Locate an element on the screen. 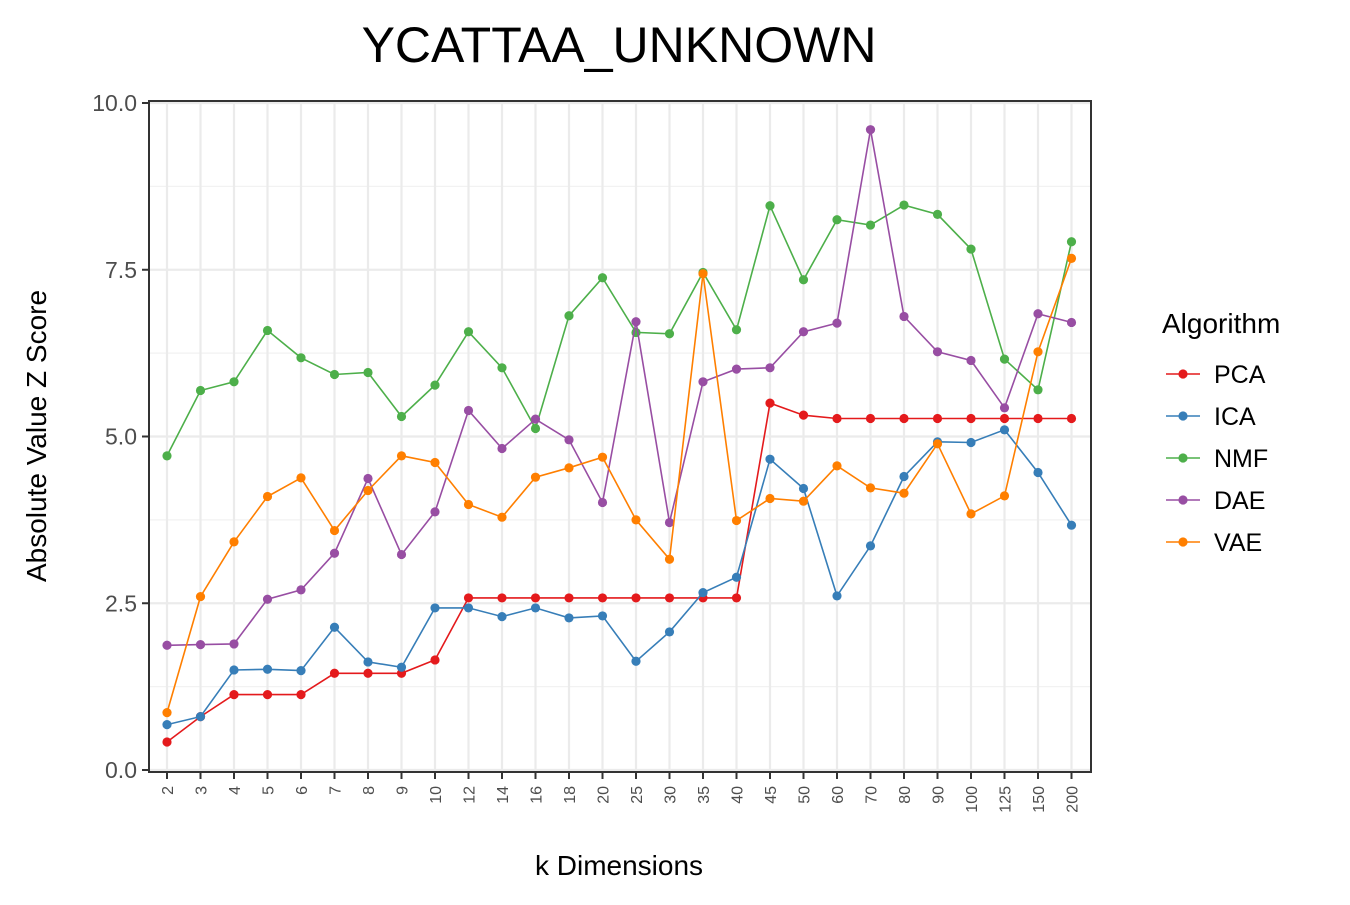  x-tick-label: 80 is located at coordinates (905, 795).